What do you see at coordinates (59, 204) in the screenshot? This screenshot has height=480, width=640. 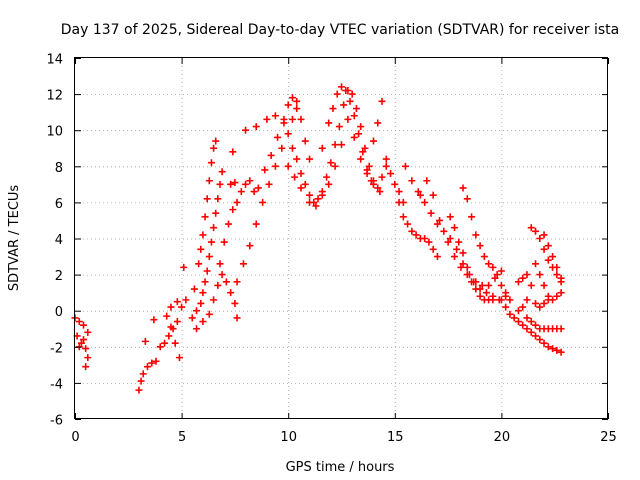 I see `y-tick-label: 6` at bounding box center [59, 204].